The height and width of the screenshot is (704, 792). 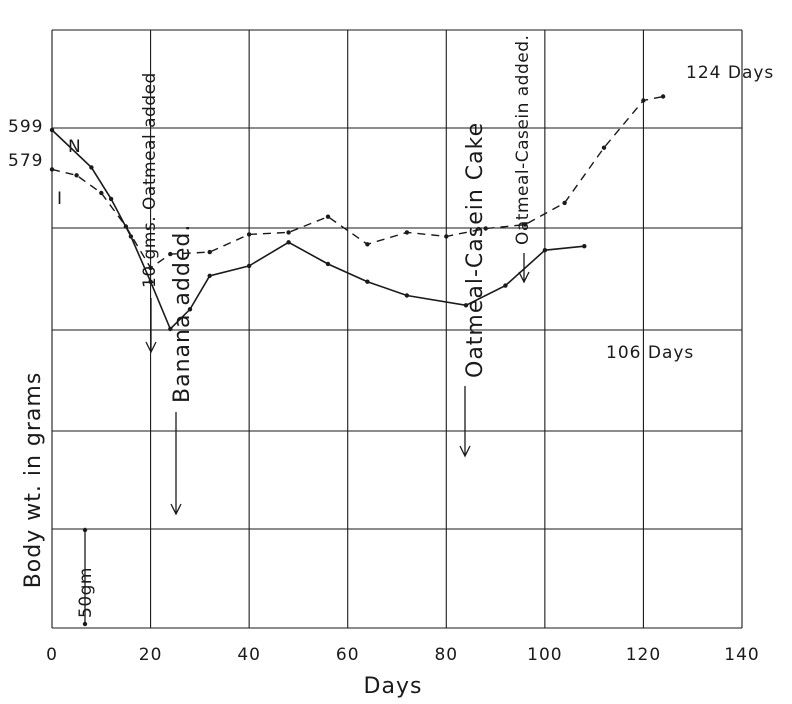 What do you see at coordinates (85, 530) in the screenshot?
I see `scale-marker-top` at bounding box center [85, 530].